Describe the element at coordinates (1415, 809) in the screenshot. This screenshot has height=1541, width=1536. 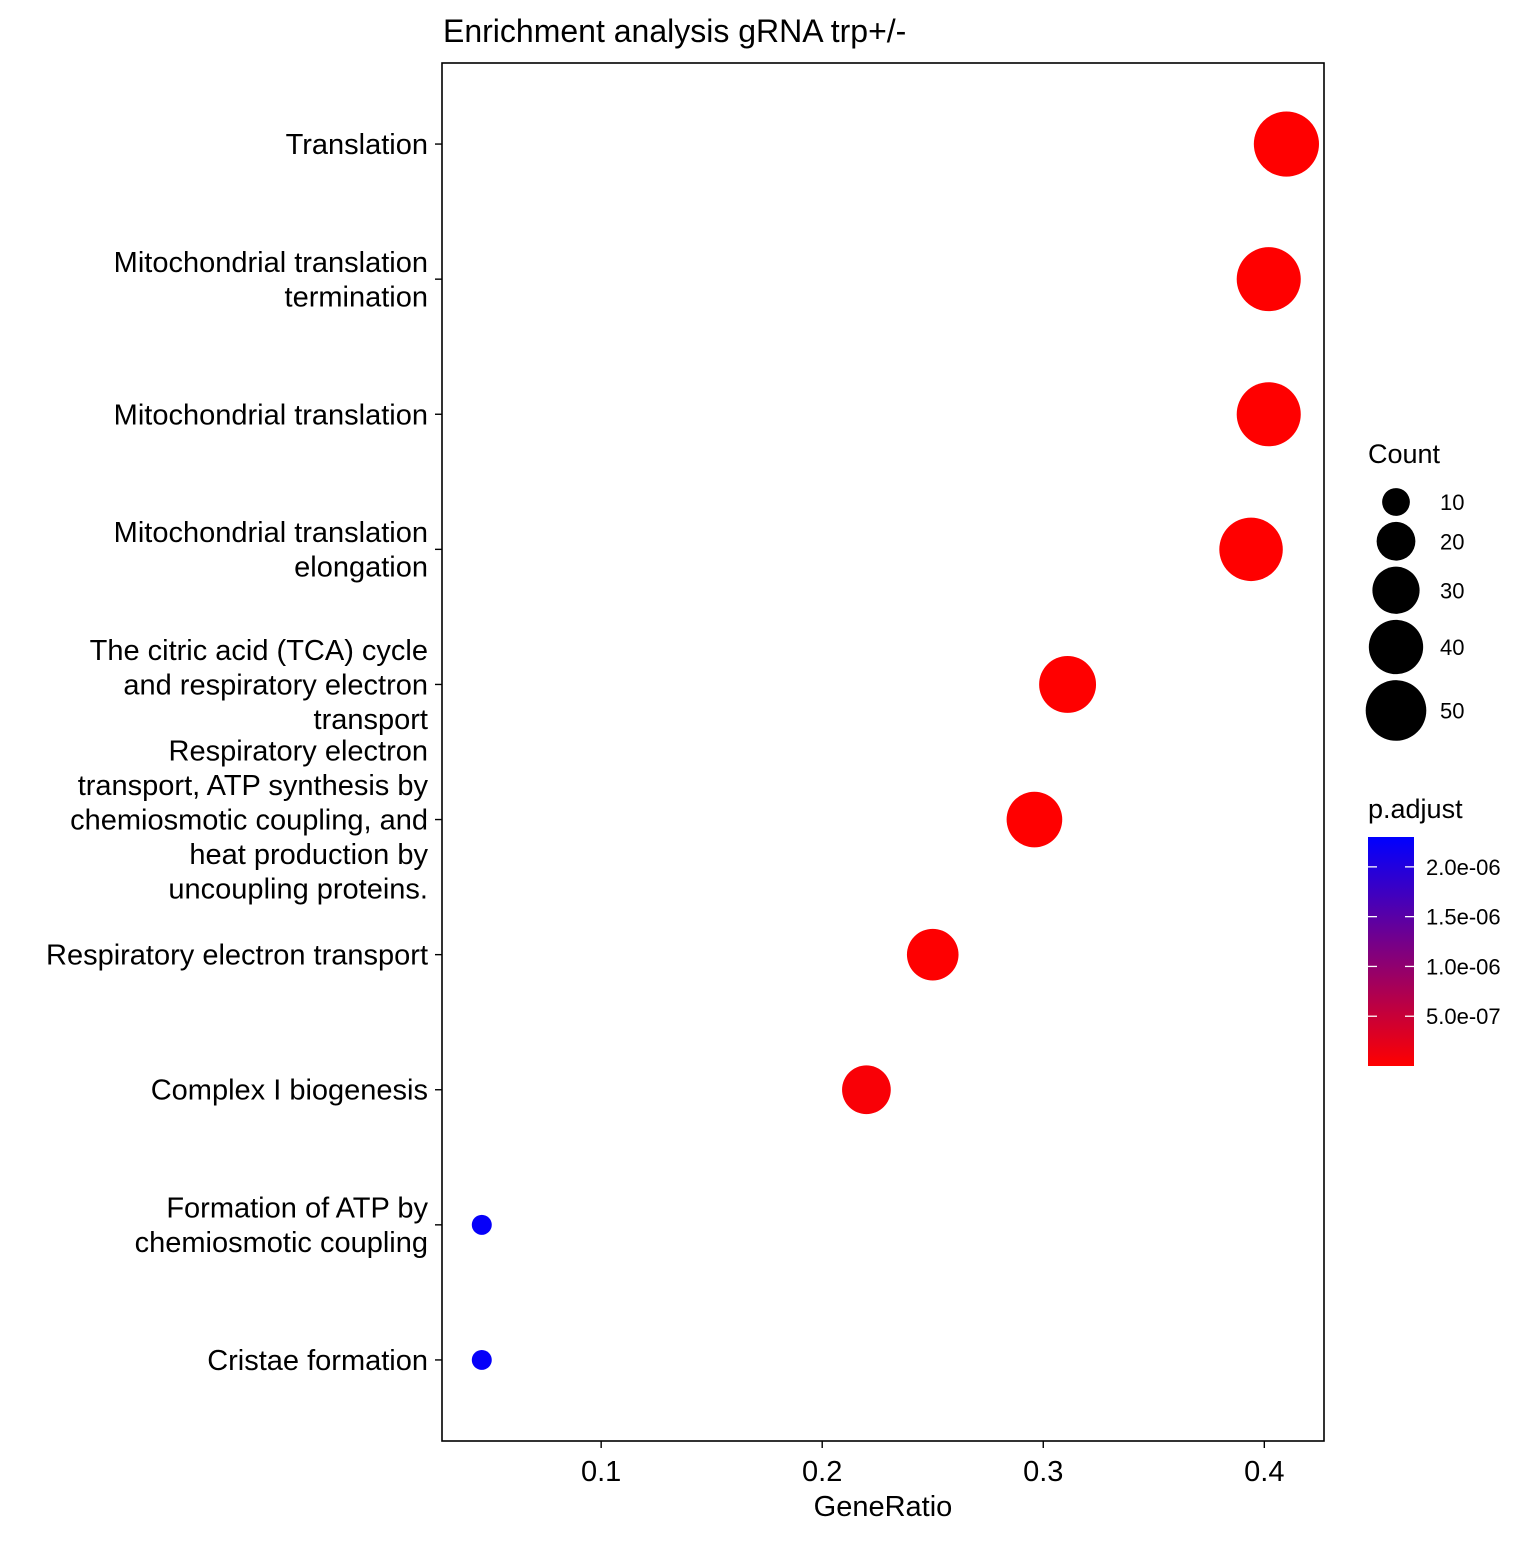
I see `color-legend-title: p.adjust` at that location.